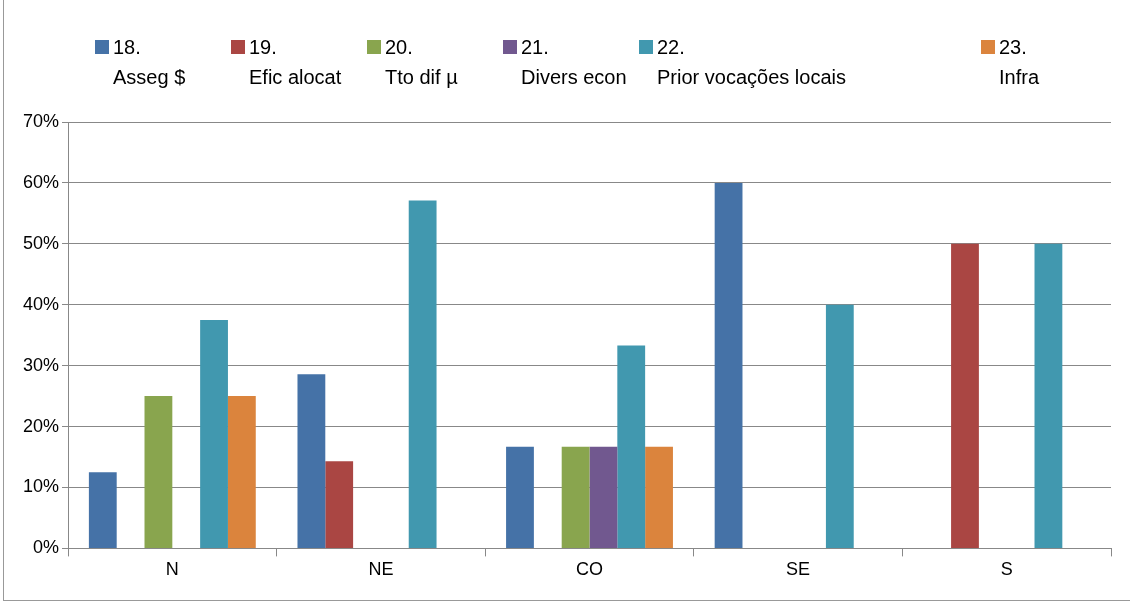  What do you see at coordinates (41, 181) in the screenshot?
I see `y-tick-label: 60%` at bounding box center [41, 181].